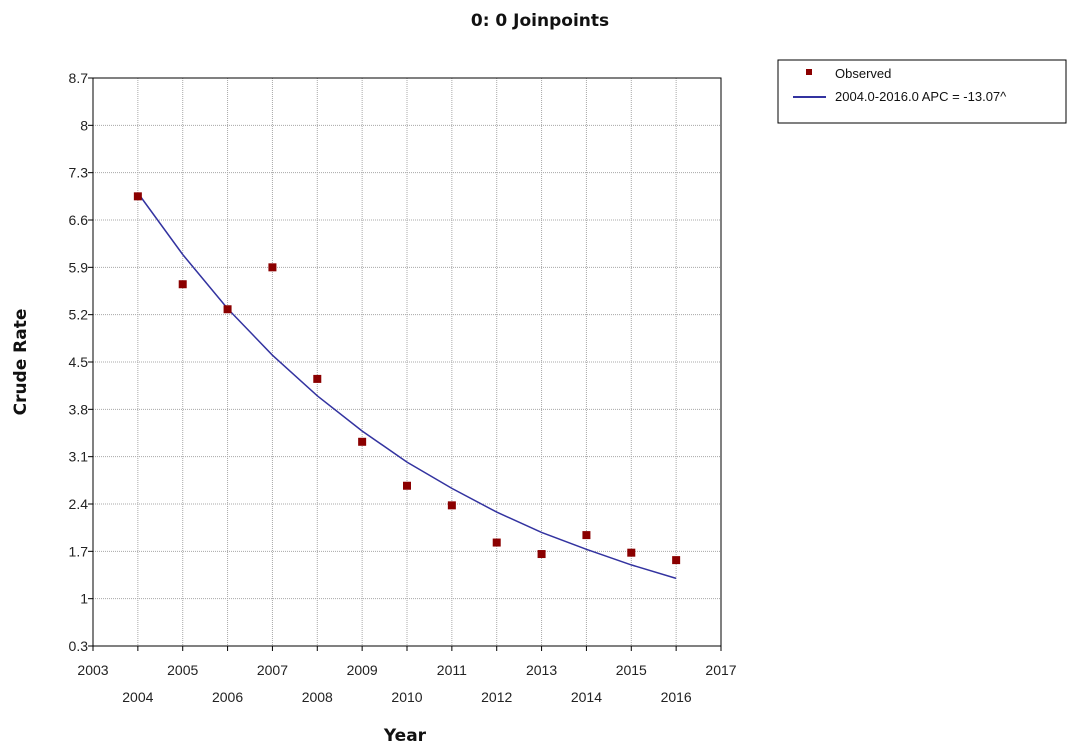 The image size is (1081, 746). Describe the element at coordinates (362, 670) in the screenshot. I see `x-tick-label: 2009` at that location.